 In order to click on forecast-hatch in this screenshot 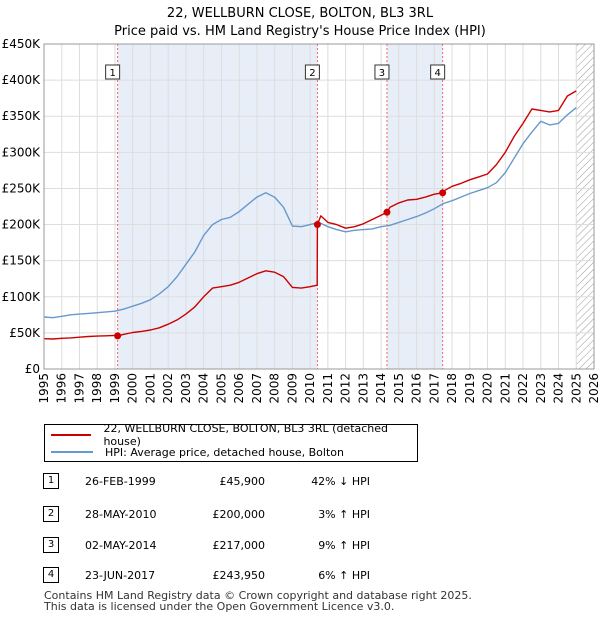, I will do `click(585, 206)`.